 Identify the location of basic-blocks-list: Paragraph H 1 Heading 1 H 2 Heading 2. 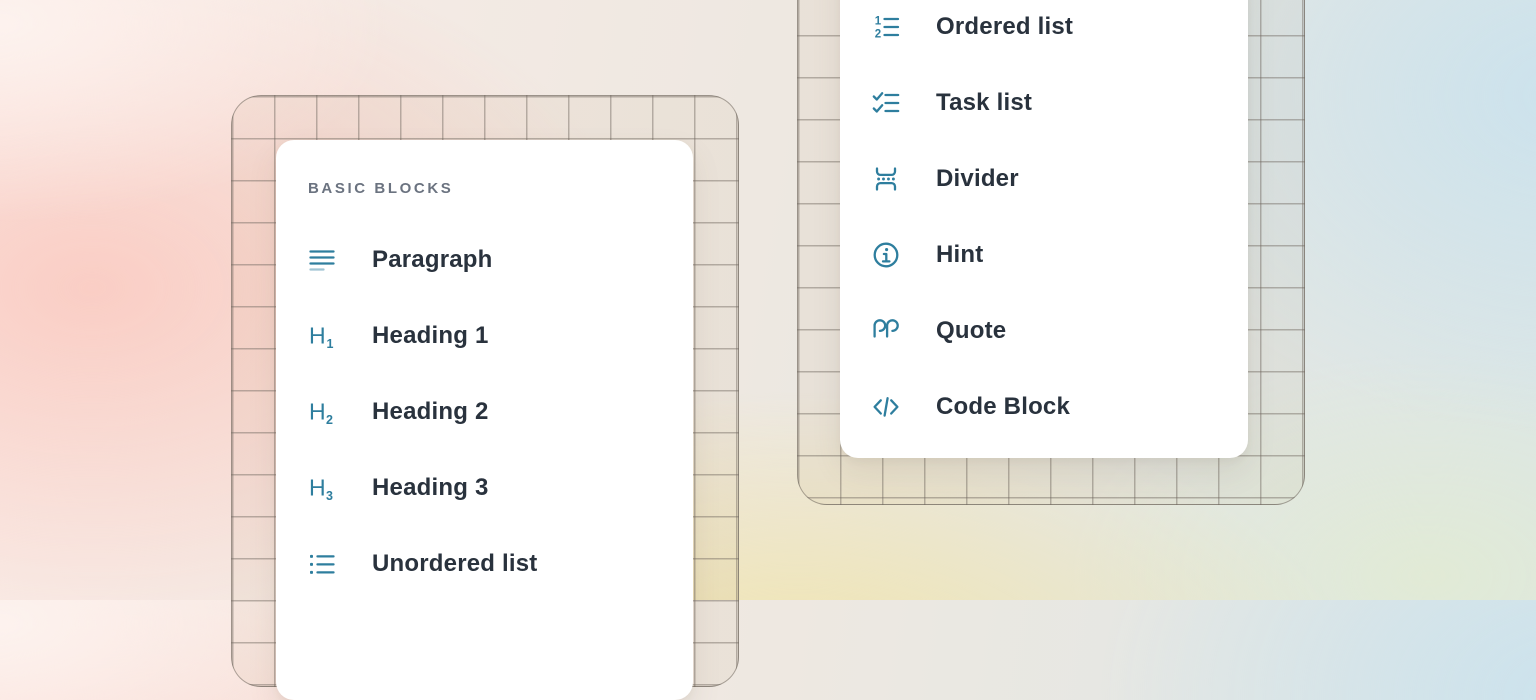
(484, 412).